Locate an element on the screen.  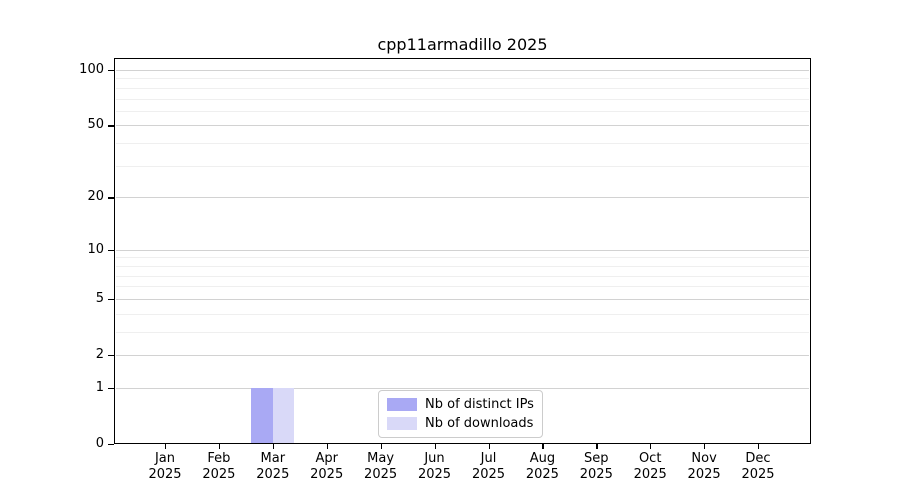
legend-item: Nb of downloads is located at coordinates (460, 423).